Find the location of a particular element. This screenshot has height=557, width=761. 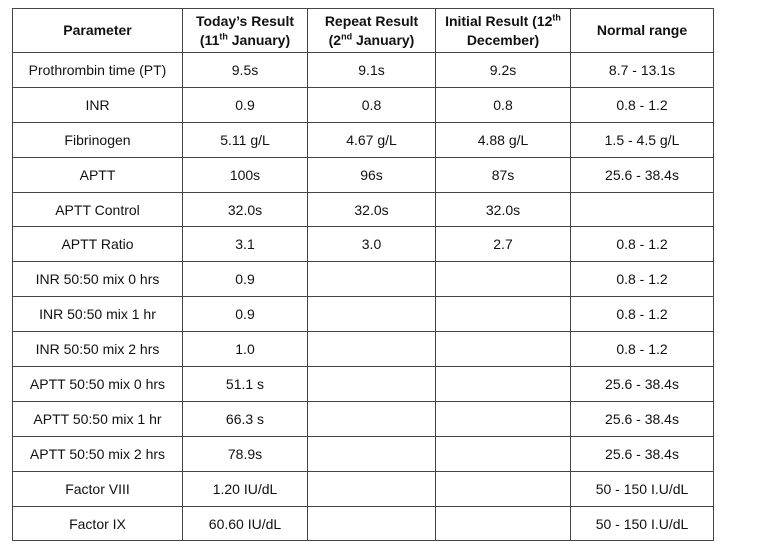

parameter-cell: Fibrinogen is located at coordinates (97, 139).